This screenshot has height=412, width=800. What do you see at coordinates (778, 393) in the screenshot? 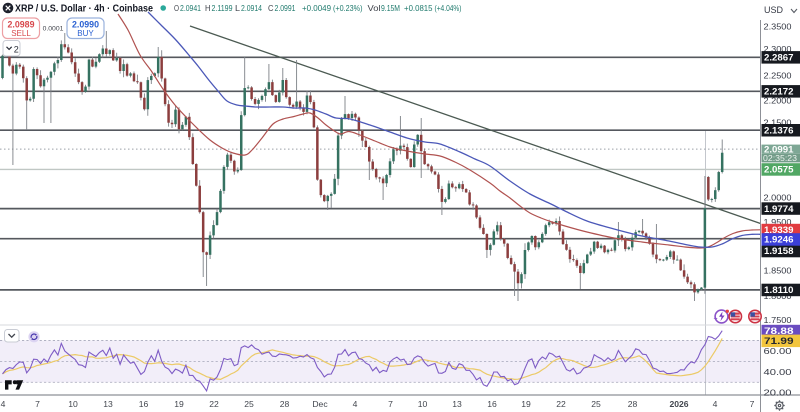
I see `svg-text: 20.00` at bounding box center [778, 393].